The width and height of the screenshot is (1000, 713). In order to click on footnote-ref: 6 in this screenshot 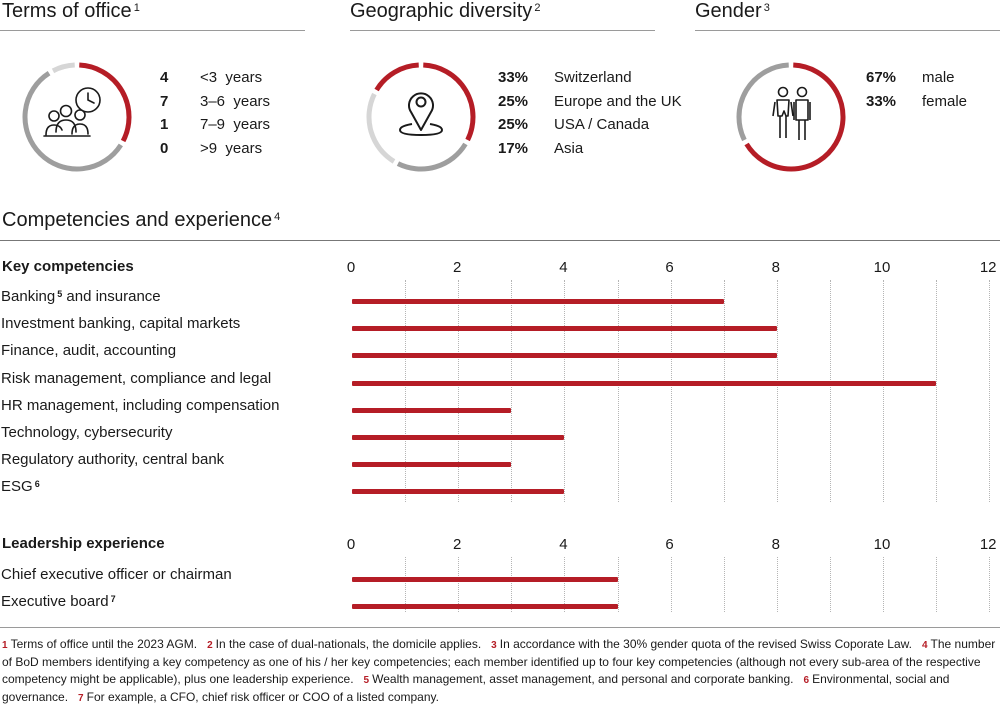, I will do `click(37, 484)`.